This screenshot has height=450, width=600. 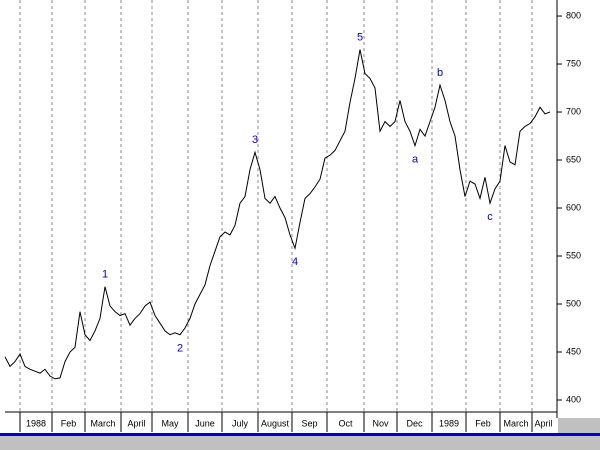 I want to click on wave-label: a, so click(x=415, y=160).